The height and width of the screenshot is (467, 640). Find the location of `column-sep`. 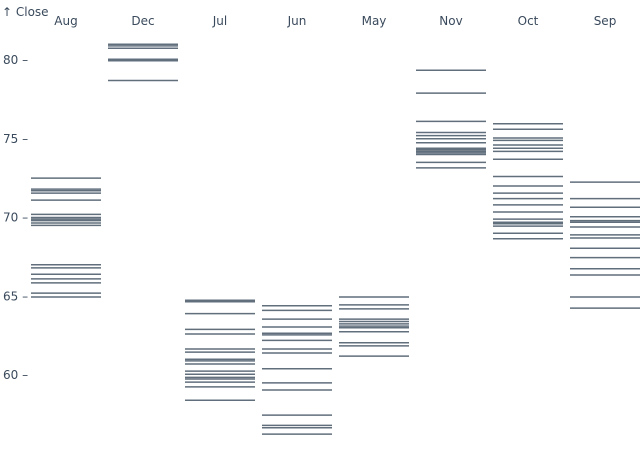

column-sep is located at coordinates (605, 245).